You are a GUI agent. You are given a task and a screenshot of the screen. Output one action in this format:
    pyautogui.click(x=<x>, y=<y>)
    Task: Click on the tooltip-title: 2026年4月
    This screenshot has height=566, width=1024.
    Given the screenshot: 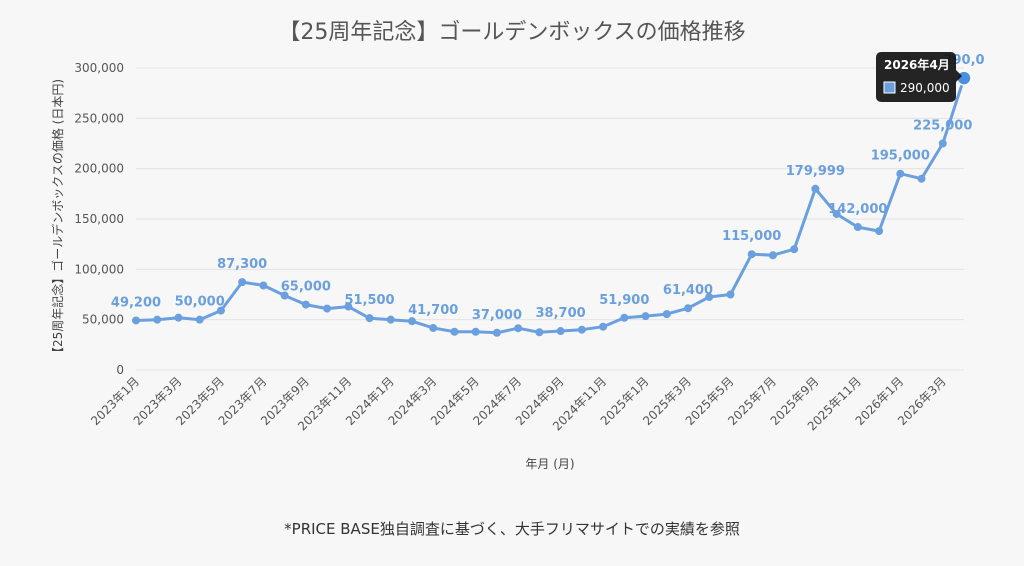 What is the action you would take?
    pyautogui.click(x=917, y=64)
    